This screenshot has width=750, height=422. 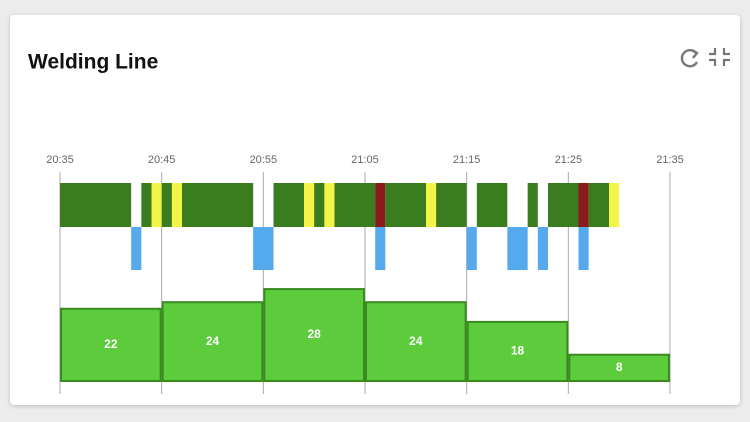 What do you see at coordinates (467, 160) in the screenshot?
I see `x-tick-label: 21:15` at bounding box center [467, 160].